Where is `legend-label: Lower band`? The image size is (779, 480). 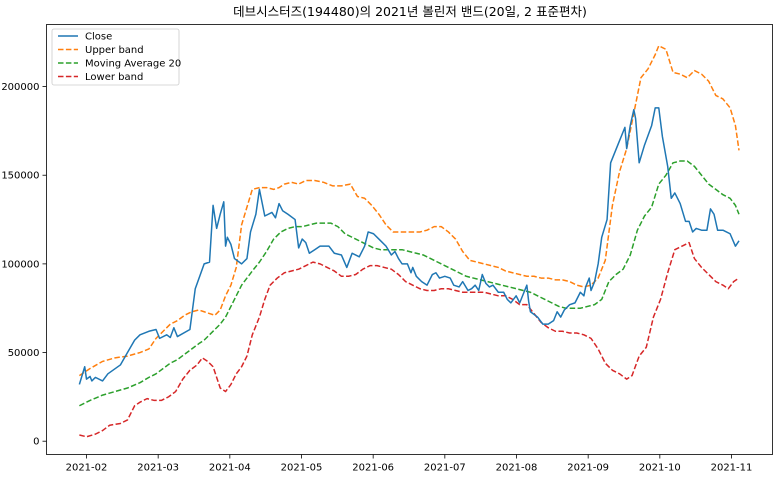 legend-label: Lower band is located at coordinates (114, 77).